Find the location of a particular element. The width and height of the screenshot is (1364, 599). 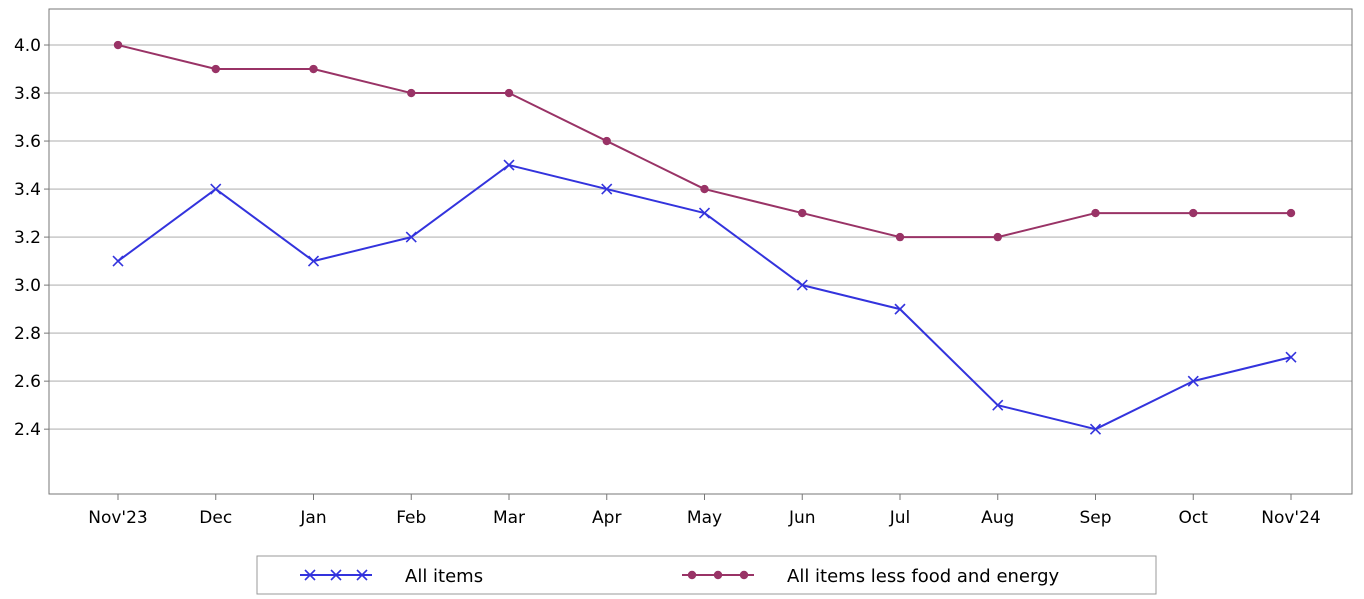

legend-item: All items less food and energy is located at coordinates (871, 576).